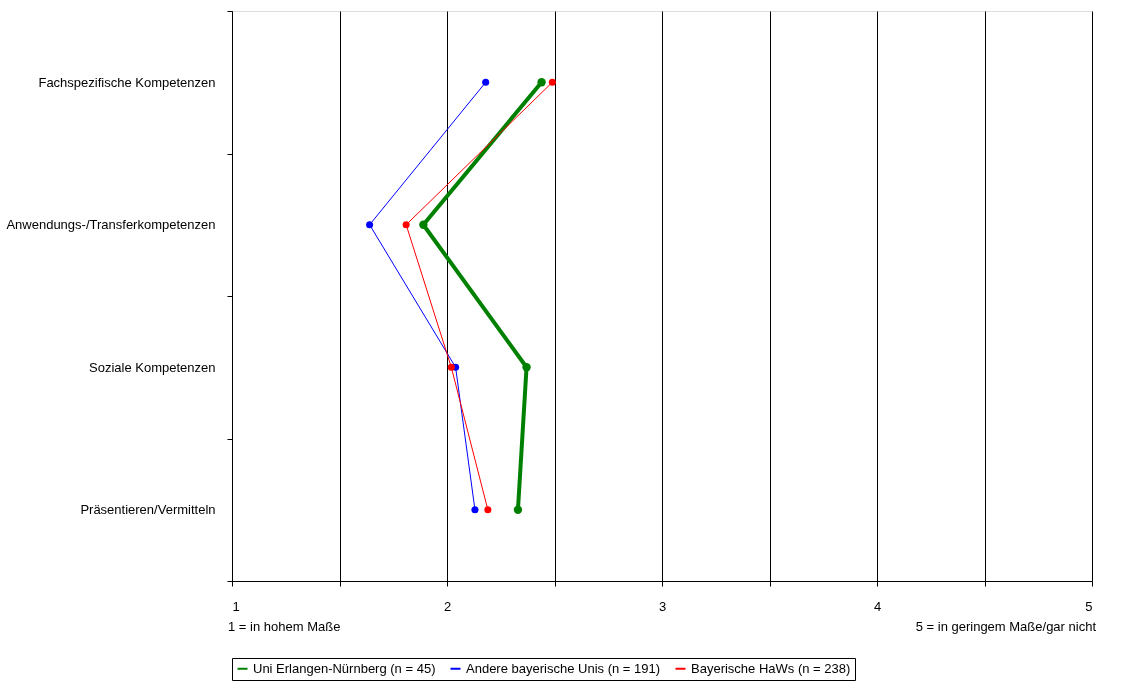  What do you see at coordinates (563, 668) in the screenshot?
I see `legend-label: Andere bayerische Unis (n = 191)` at bounding box center [563, 668].